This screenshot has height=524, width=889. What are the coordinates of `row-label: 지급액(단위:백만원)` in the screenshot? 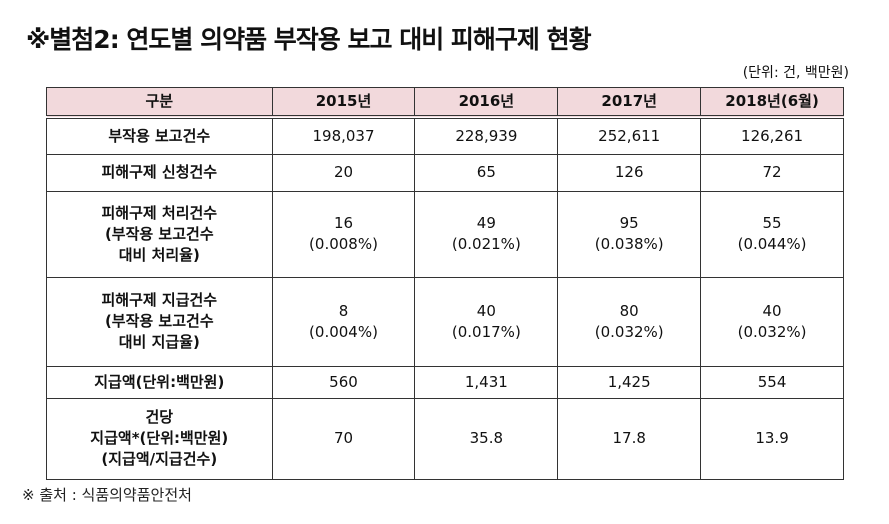 It's located at (159, 382).